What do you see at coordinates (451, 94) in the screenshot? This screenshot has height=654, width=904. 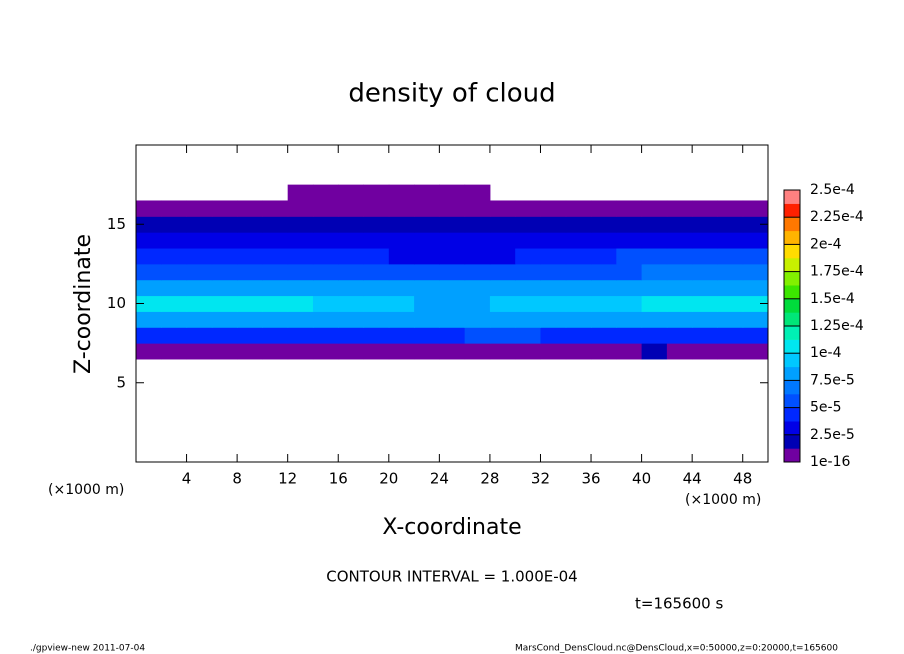 I see `chart-title: density of cloud` at bounding box center [451, 94].